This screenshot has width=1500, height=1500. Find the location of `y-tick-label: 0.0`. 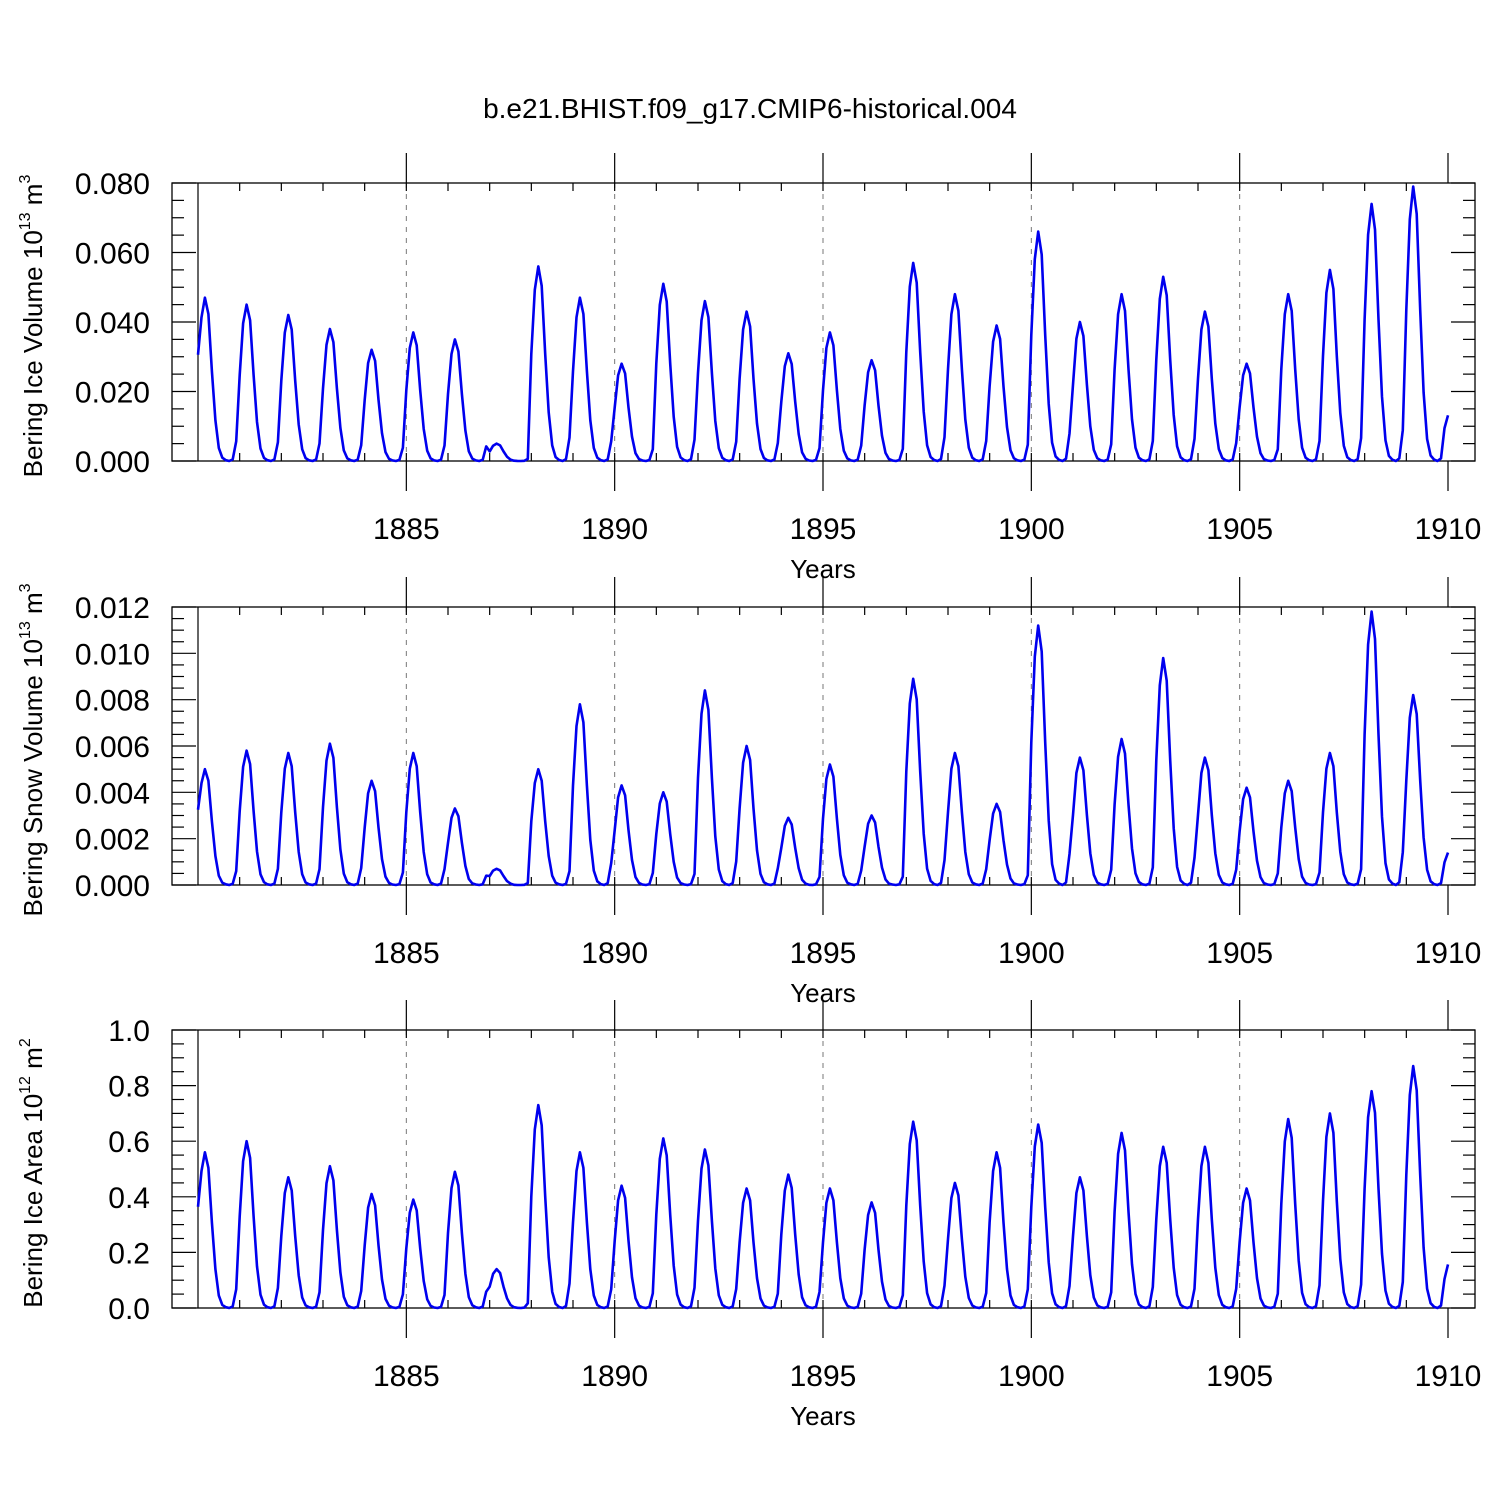

y-tick-label: 0.0 is located at coordinates (129, 1309).